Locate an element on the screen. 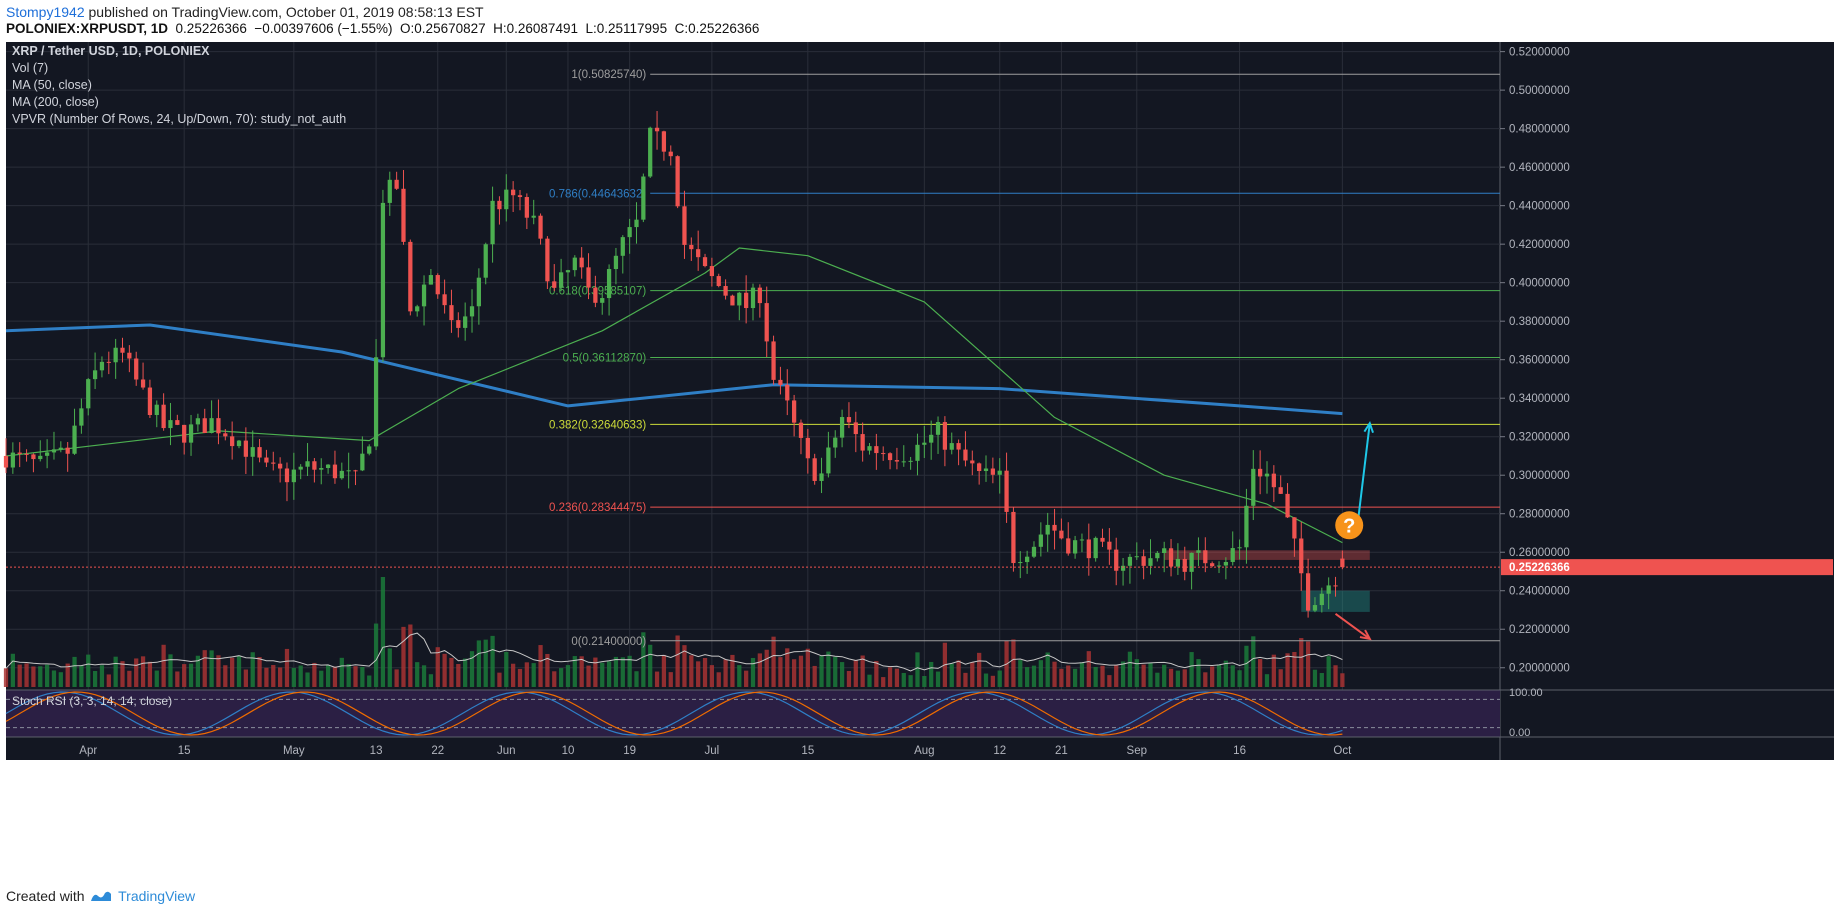 This screenshot has height=913, width=1840. footer: Created with TradingView is located at coordinates (920, 896).